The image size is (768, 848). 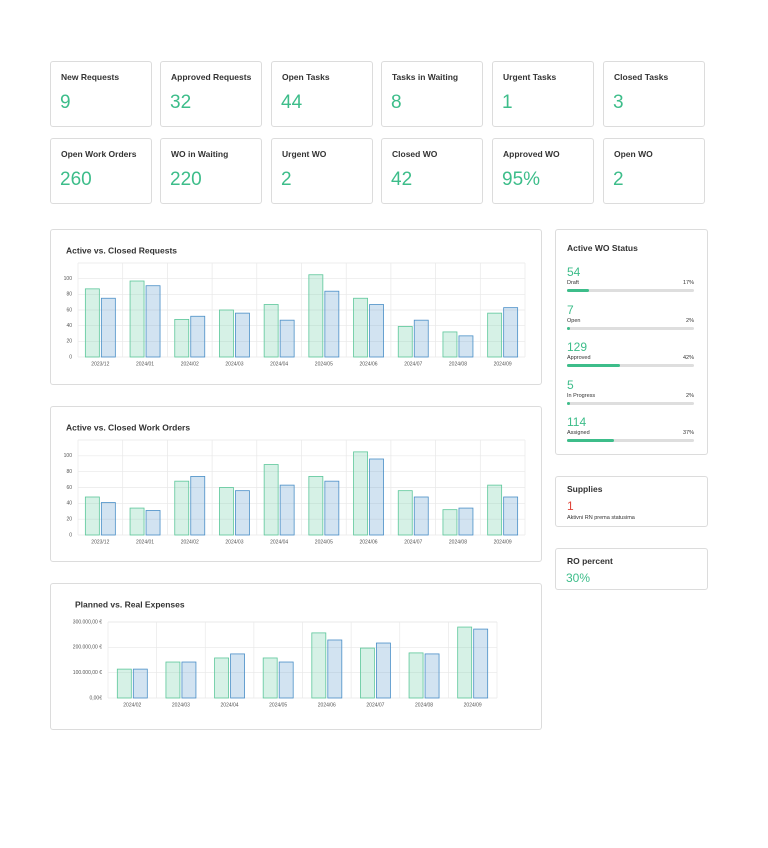 I want to click on panel-title: Active WO Status, so click(x=602, y=248).